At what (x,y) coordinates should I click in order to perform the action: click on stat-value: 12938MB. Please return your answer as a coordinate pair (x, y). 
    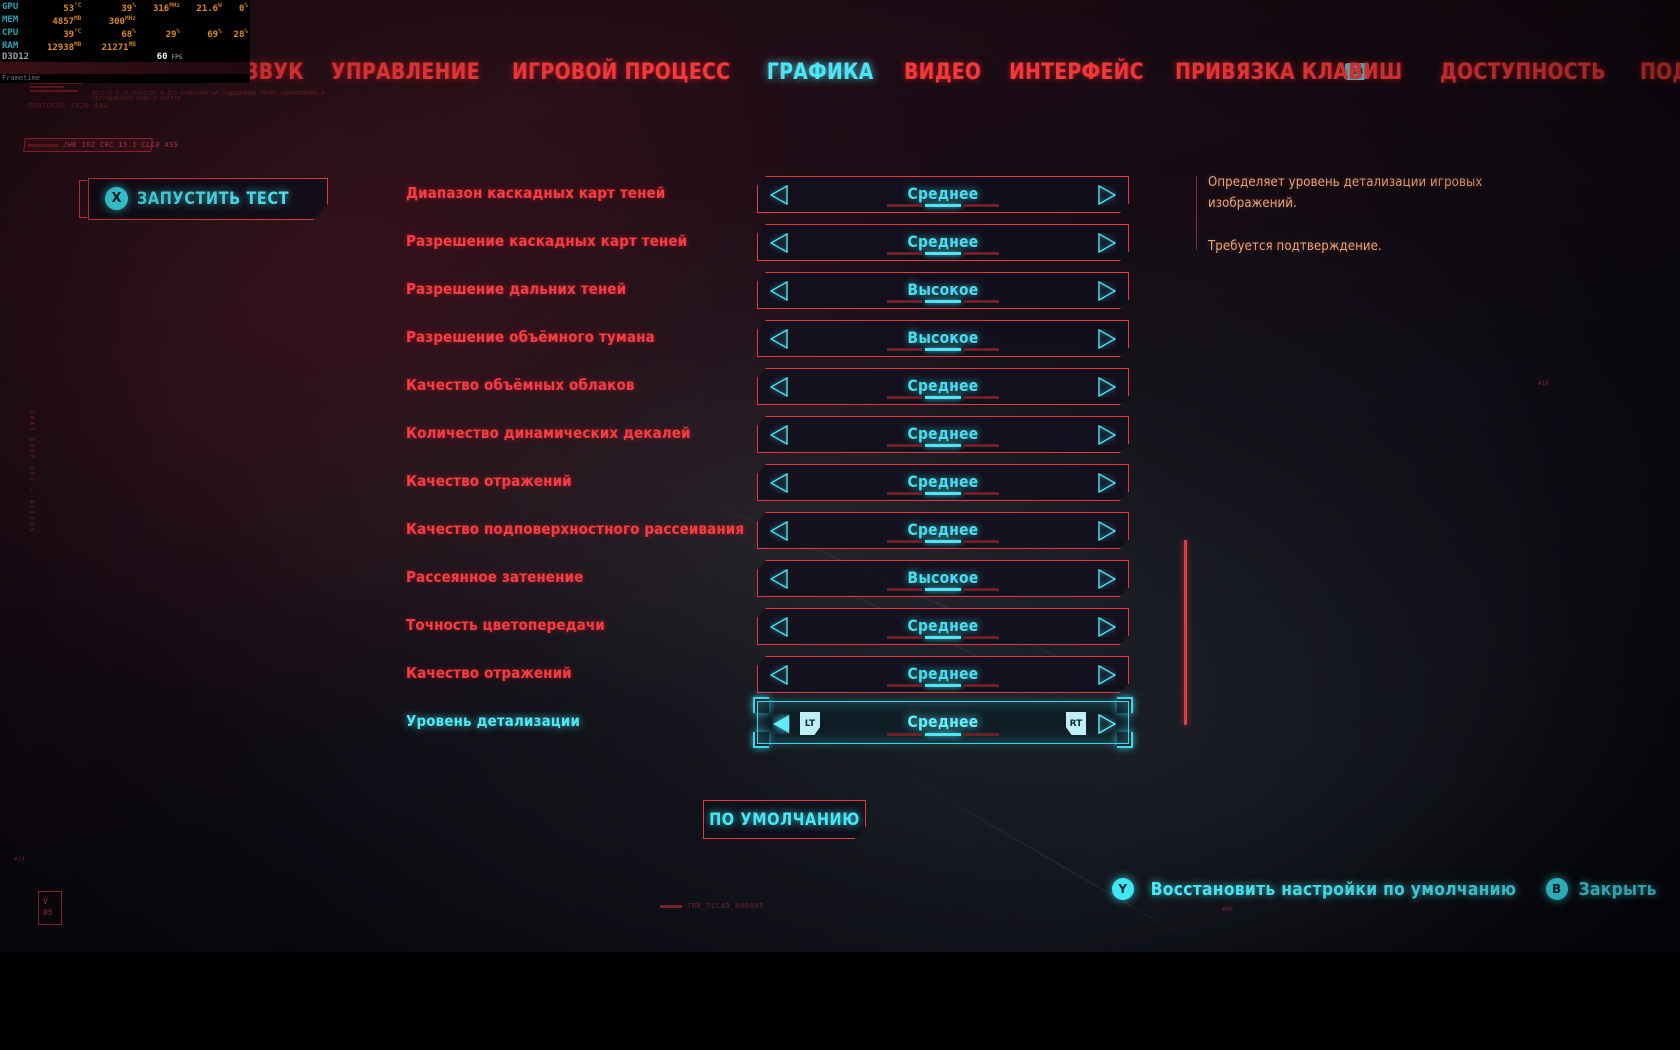
    Looking at the image, I should click on (64, 47).